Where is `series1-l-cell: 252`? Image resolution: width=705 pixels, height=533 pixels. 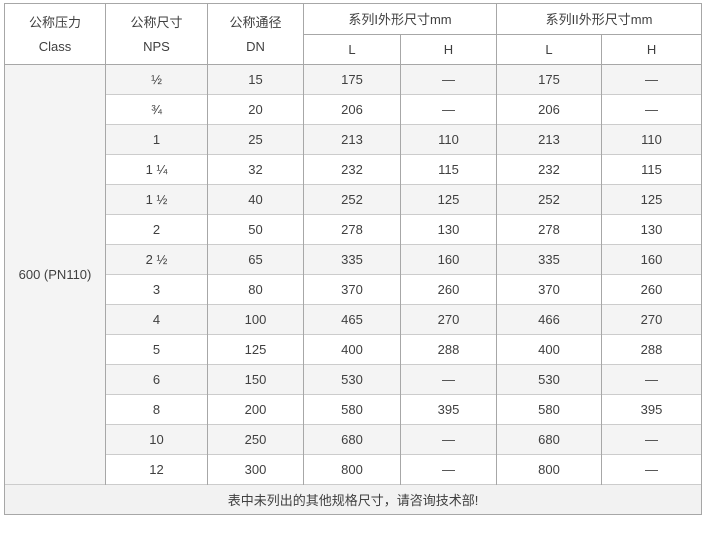 series1-l-cell: 252 is located at coordinates (352, 199).